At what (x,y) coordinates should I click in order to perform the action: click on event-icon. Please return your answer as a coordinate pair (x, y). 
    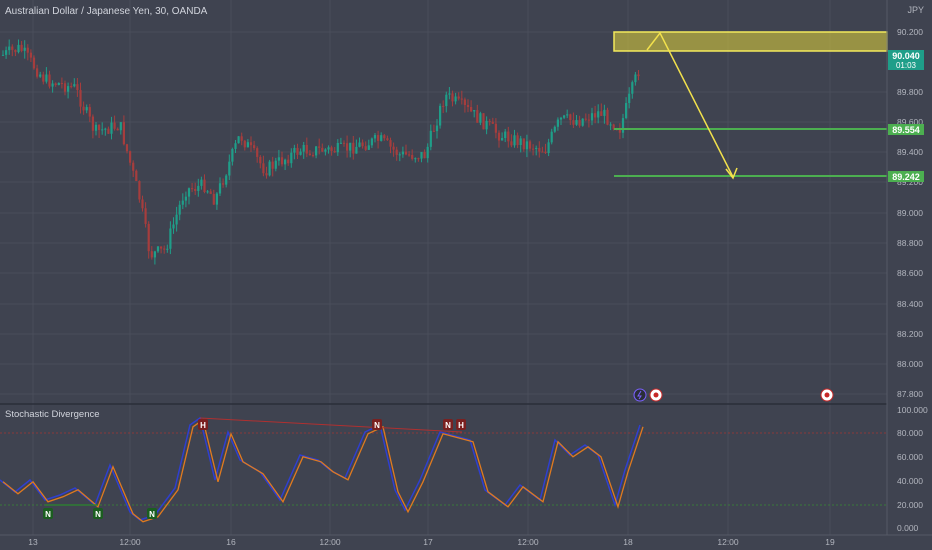
    Looking at the image, I should click on (656, 395).